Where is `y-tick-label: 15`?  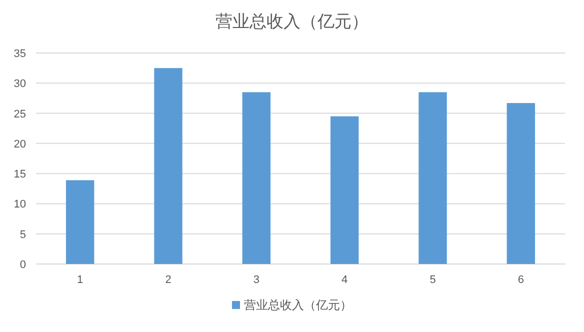
y-tick-label: 15 is located at coordinates (20, 174).